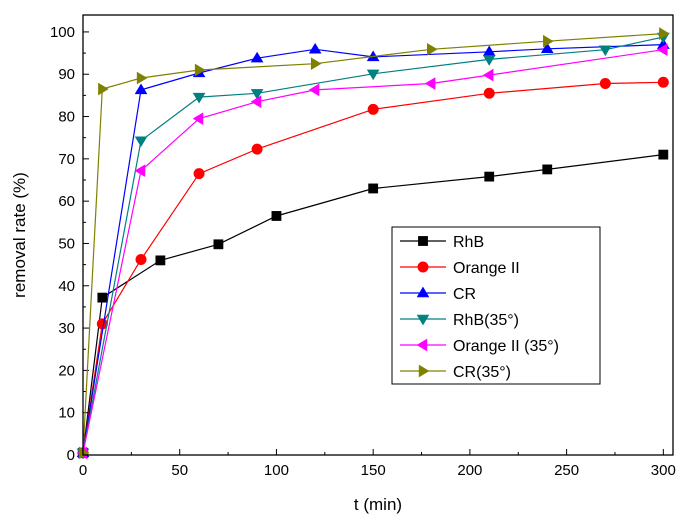  What do you see at coordinates (66, 413) in the screenshot?
I see `y-tick-label: 10` at bounding box center [66, 413].